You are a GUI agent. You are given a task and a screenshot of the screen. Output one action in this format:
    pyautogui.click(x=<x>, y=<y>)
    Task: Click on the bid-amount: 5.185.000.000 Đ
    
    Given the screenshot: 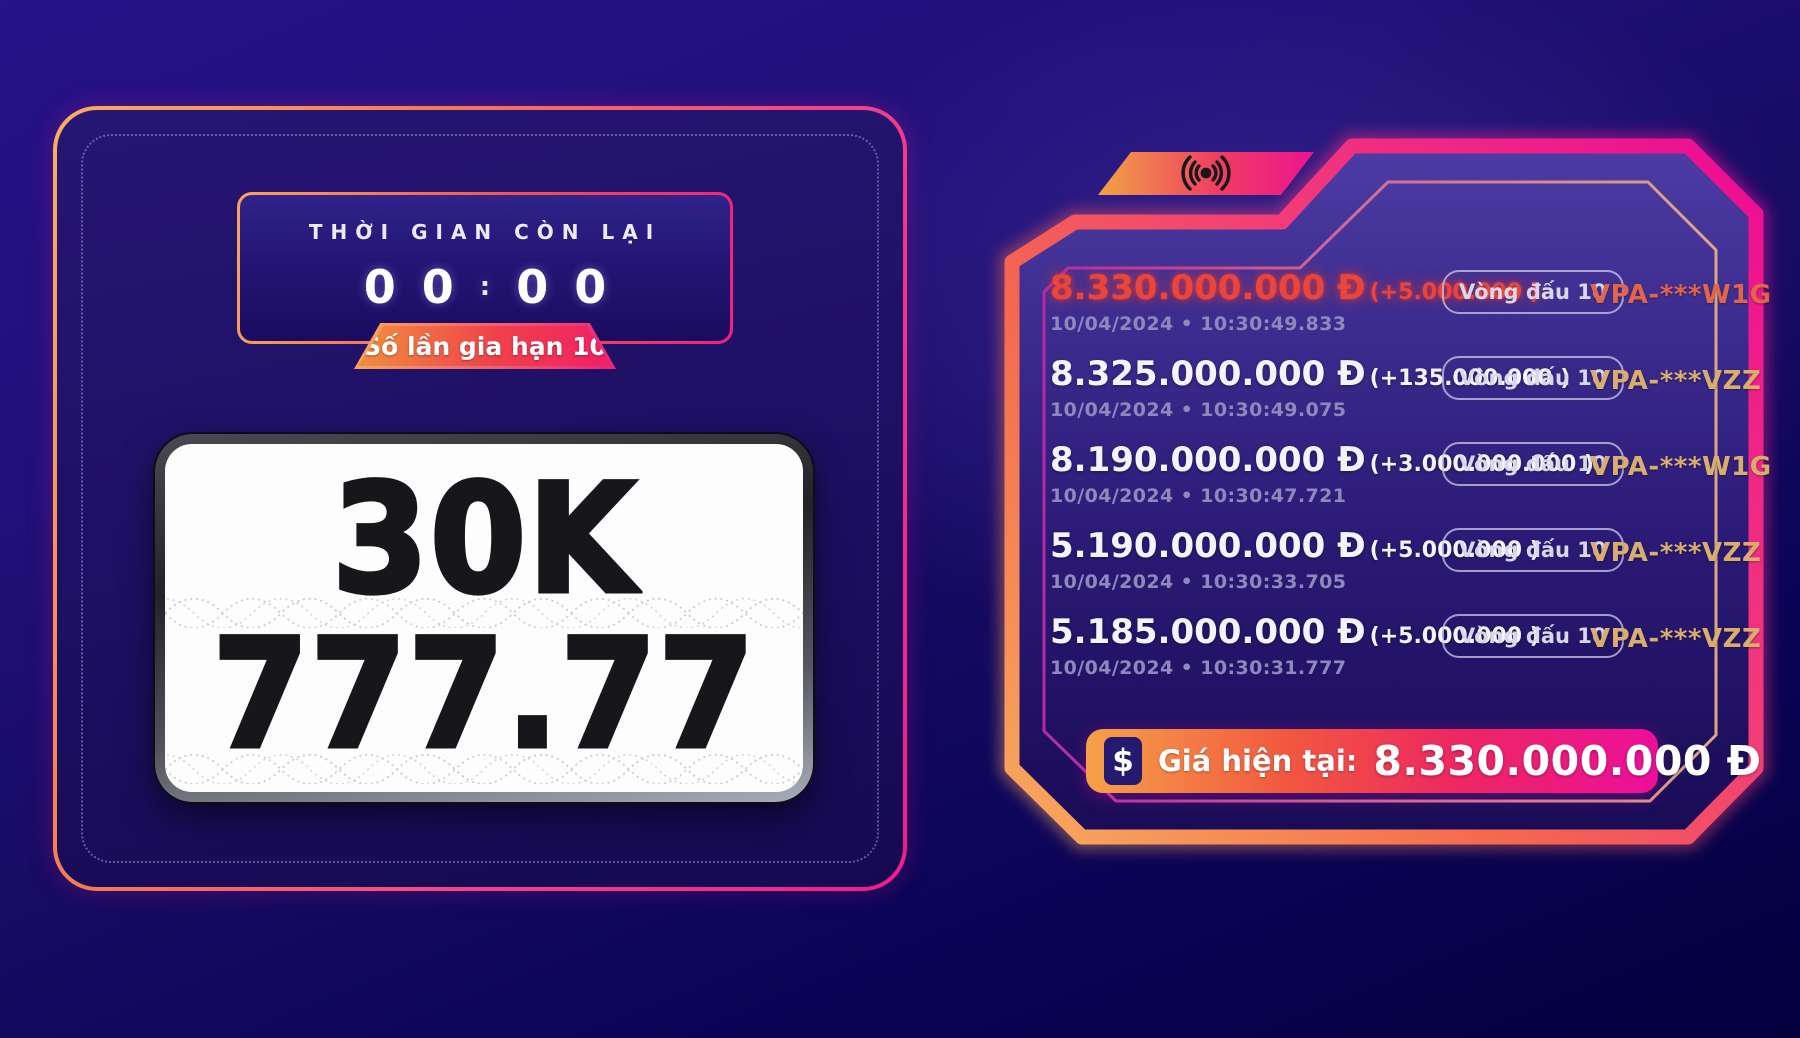 What is the action you would take?
    pyautogui.click(x=1208, y=632)
    